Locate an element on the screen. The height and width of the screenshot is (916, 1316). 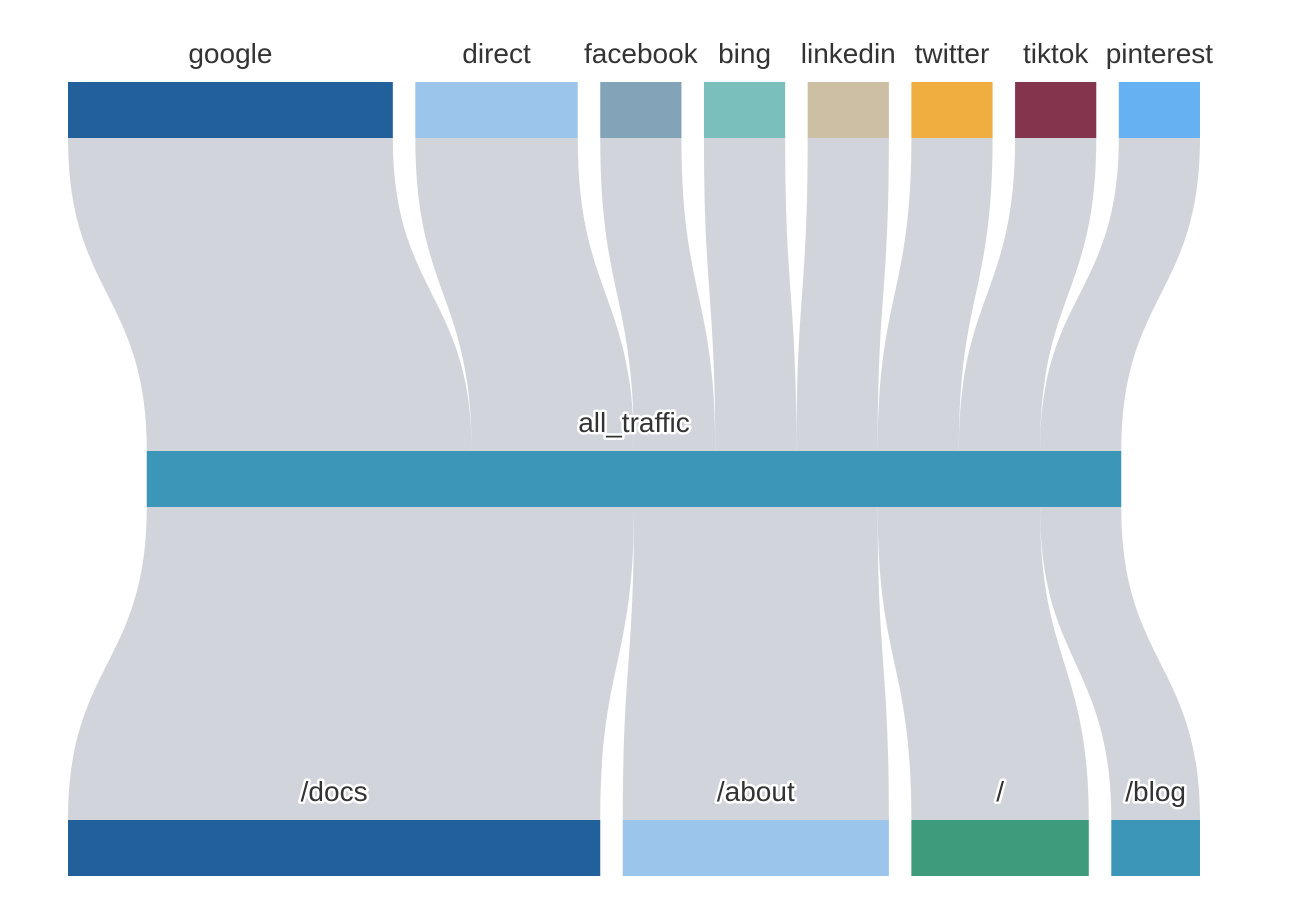
link-all-traffic-to-docs is located at coordinates (351, 663).